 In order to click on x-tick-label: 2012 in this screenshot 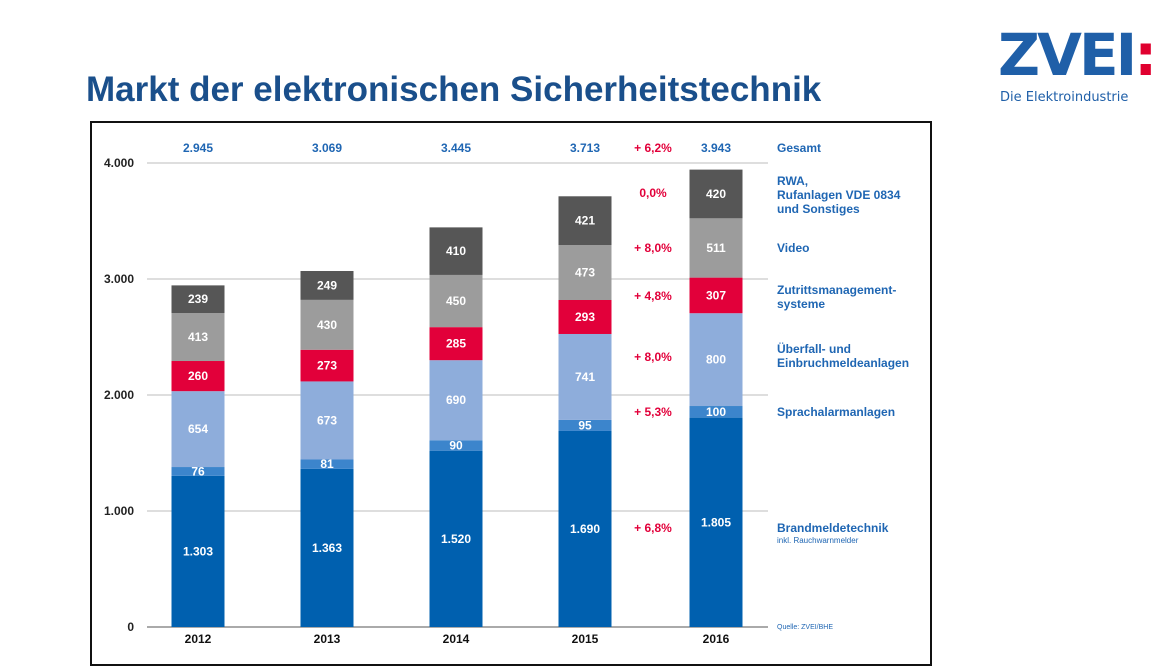, I will do `click(198, 639)`.